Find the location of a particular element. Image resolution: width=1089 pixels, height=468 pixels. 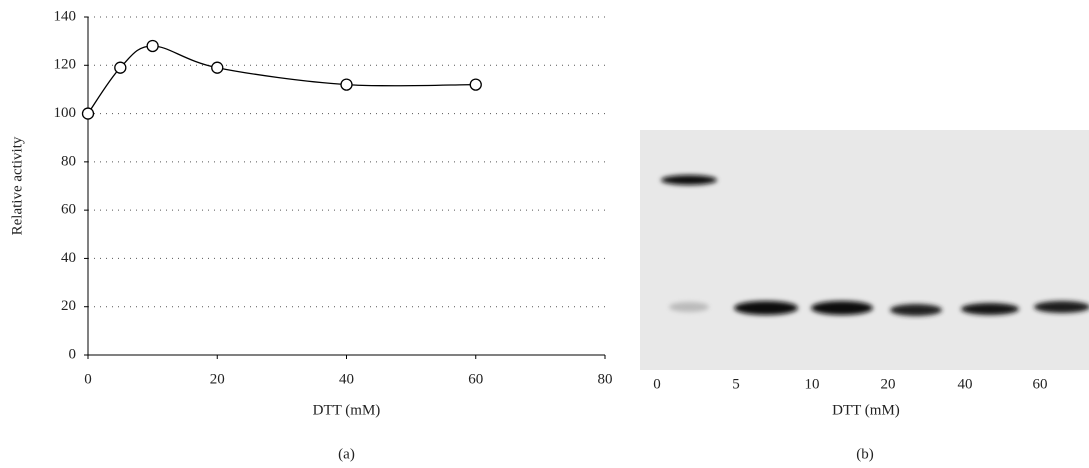

panel-label: (a) is located at coordinates (346, 454).